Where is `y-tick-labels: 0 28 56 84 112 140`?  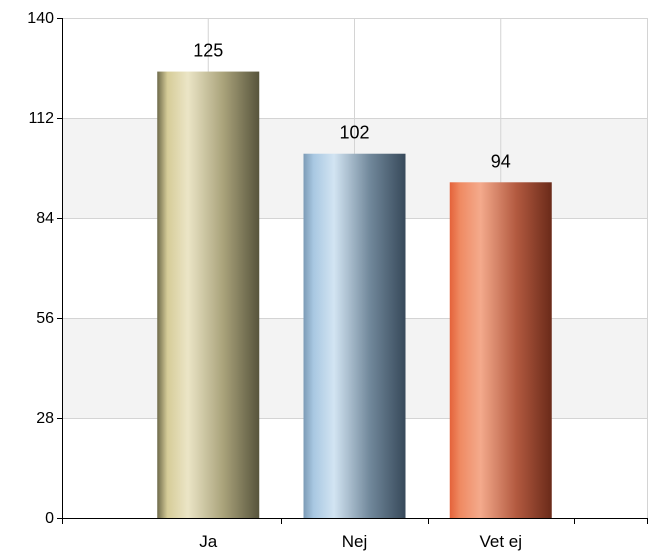 y-tick-labels: 0 28 56 84 112 140 is located at coordinates (40, 268).